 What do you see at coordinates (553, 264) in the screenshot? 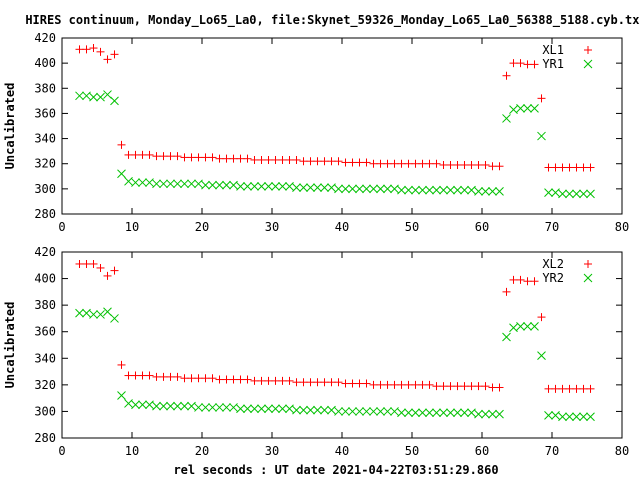
I see `legend-label: XL2` at bounding box center [553, 264].